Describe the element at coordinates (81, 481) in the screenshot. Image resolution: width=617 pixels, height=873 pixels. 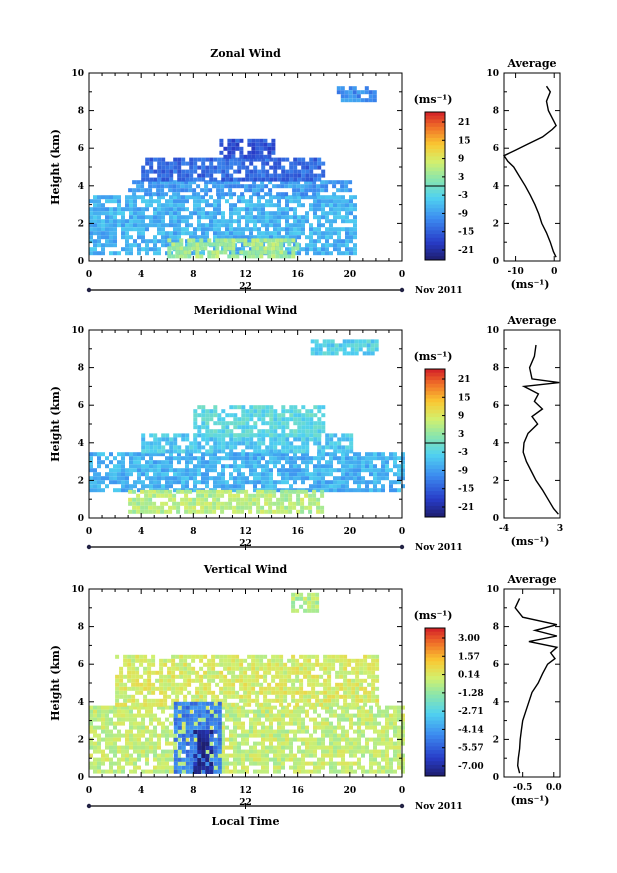
I see `y-tick-label: 2` at that location.